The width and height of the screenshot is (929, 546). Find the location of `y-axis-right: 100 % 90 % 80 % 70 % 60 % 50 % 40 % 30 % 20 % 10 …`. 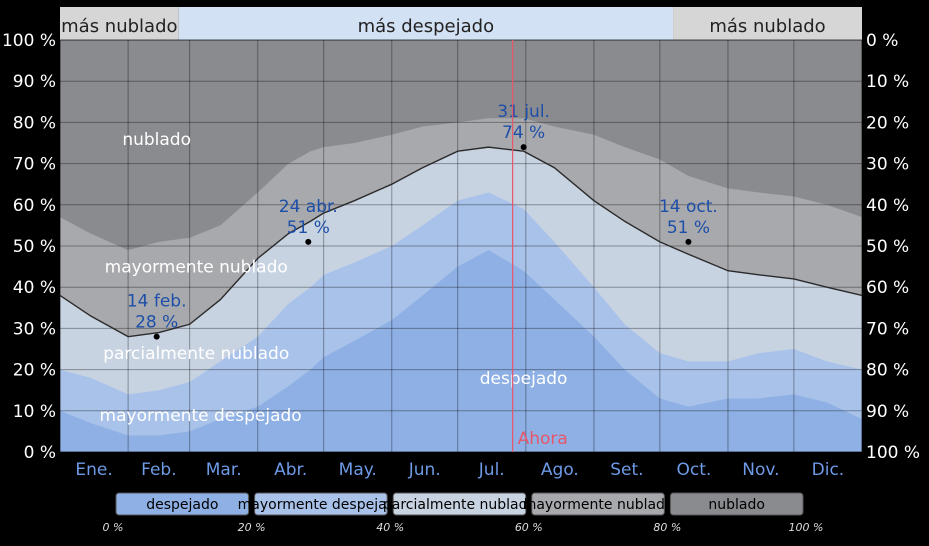

y-axis-right: 100 % 90 % 80 % 70 % 60 % 50 % 40 % 30 % 20 % 10 … is located at coordinates (893, 247).